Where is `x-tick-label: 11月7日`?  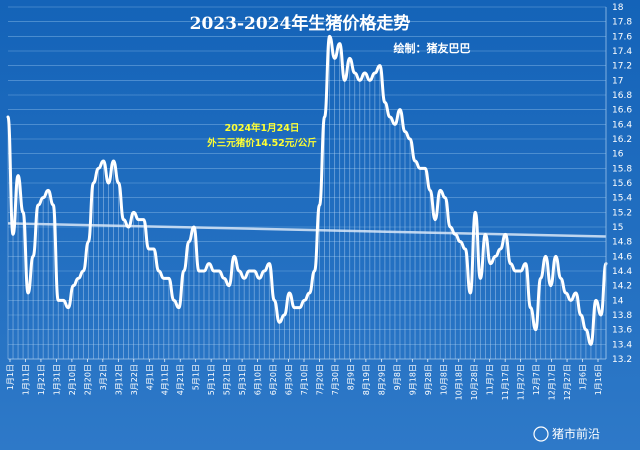
x-tick-label: 11月7日 is located at coordinates (490, 379).